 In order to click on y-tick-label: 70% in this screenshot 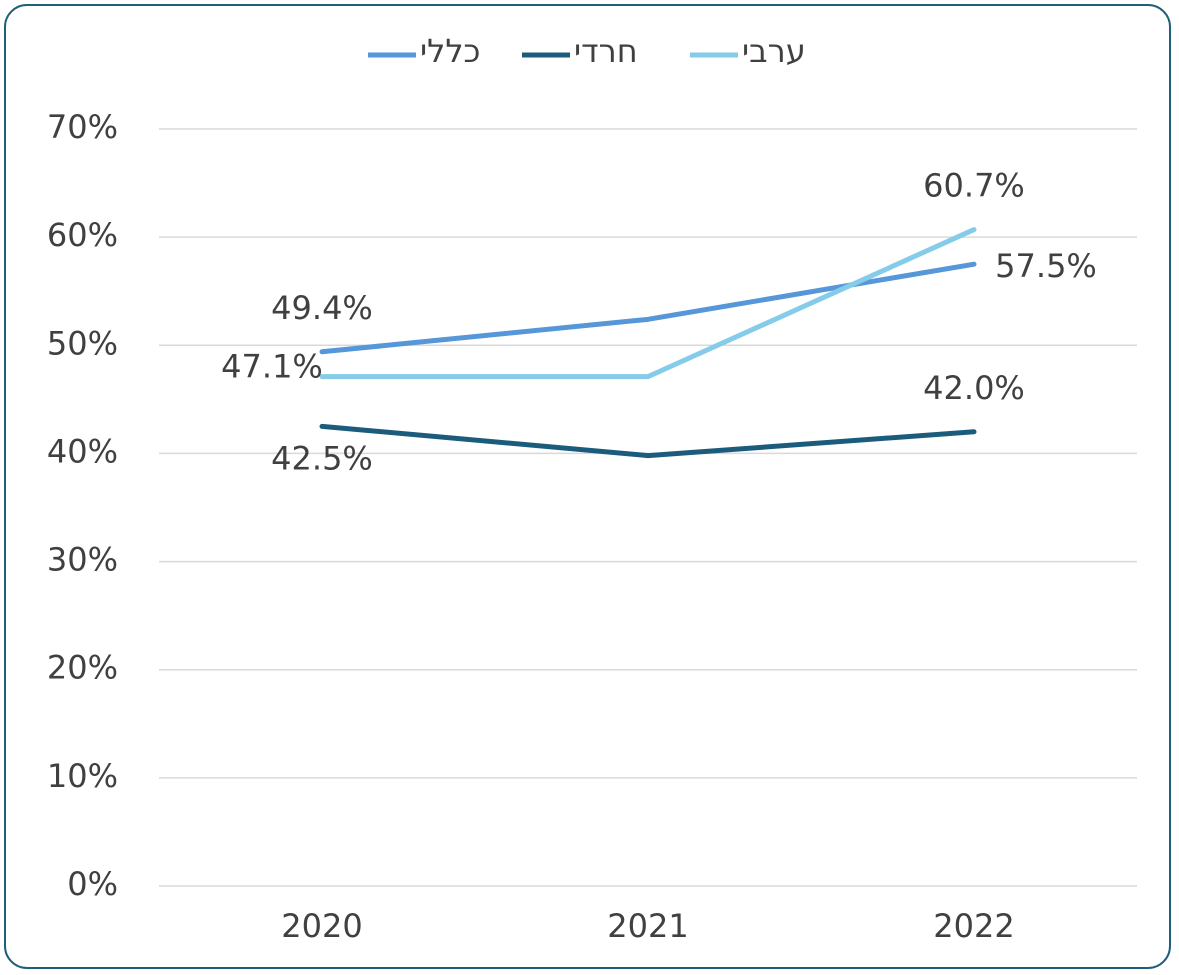, I will do `click(82, 127)`.